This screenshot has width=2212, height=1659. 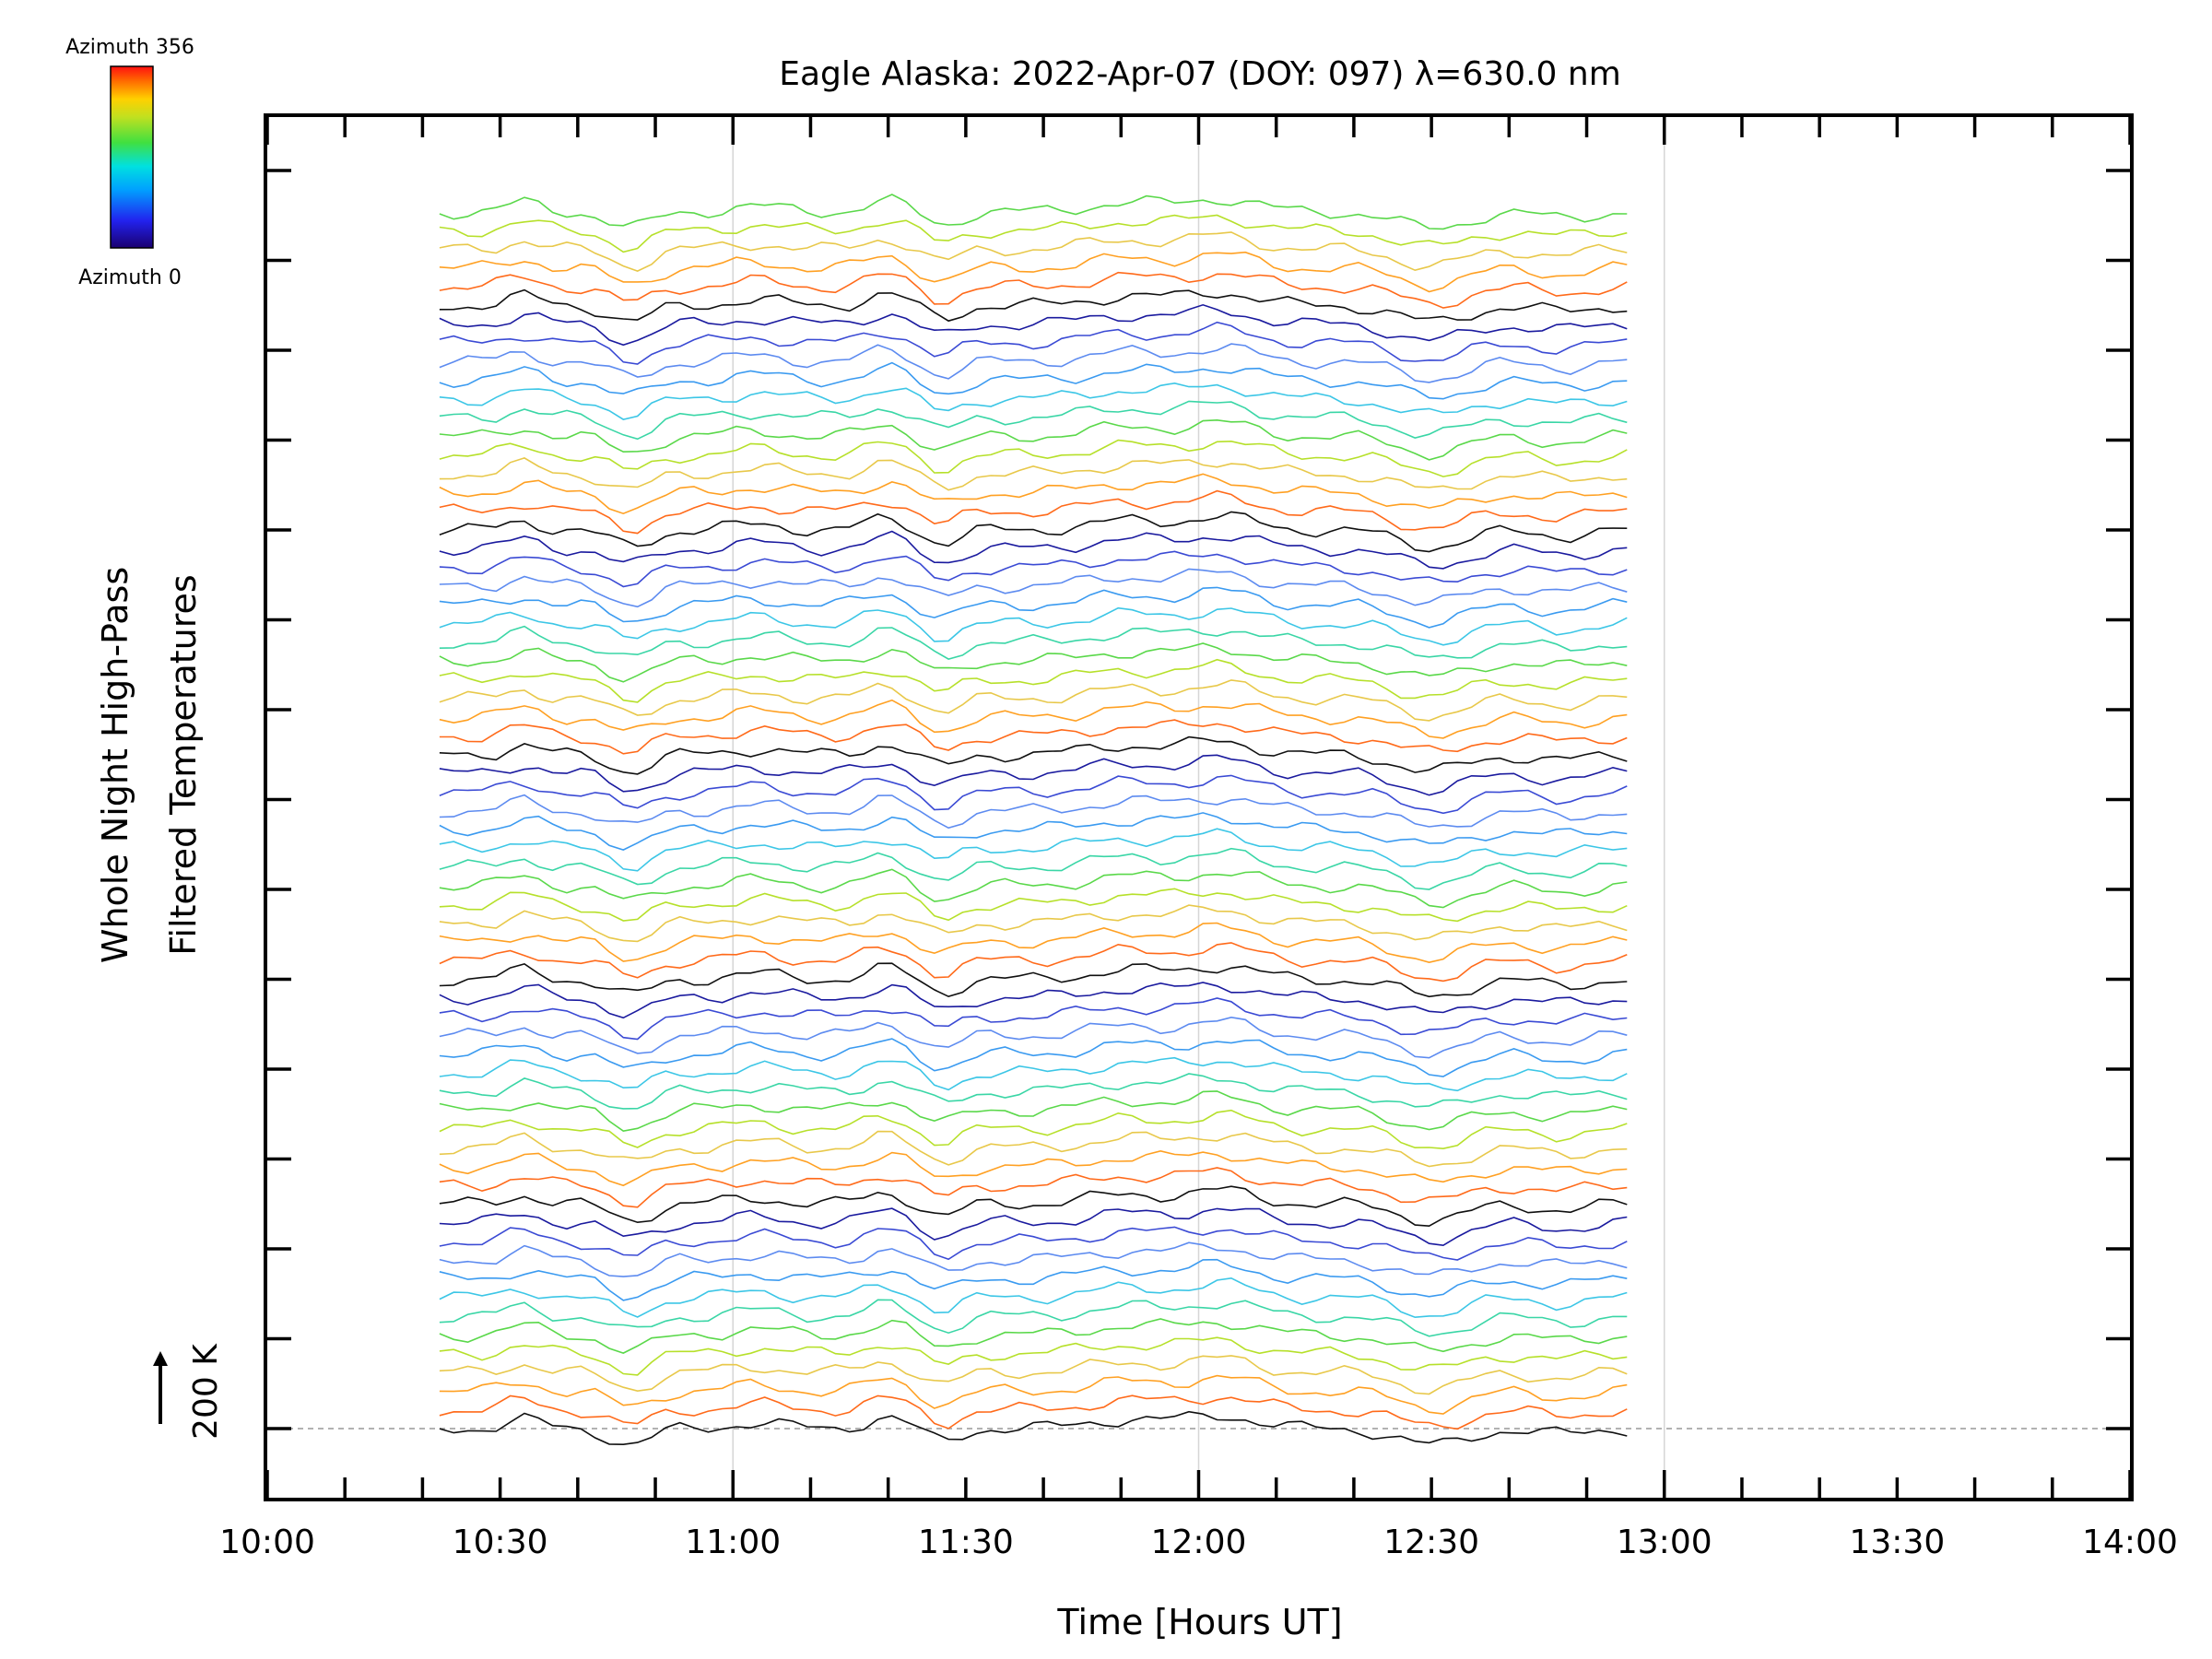 I want to click on x-tick-label: 12:30, so click(x=1431, y=1542).